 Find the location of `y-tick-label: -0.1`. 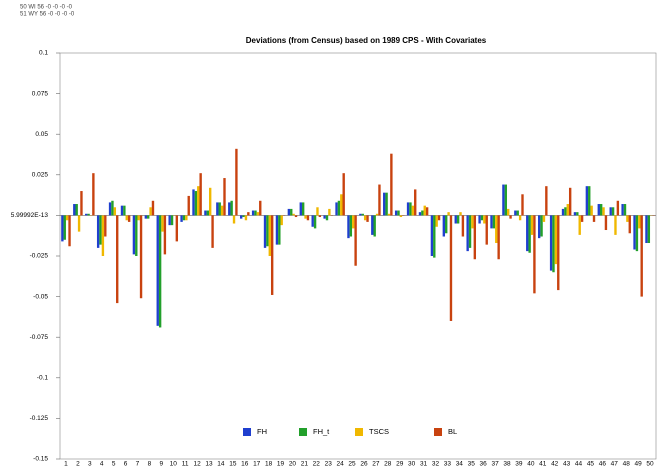

y-tick-label: -0.1 is located at coordinates (43, 378).